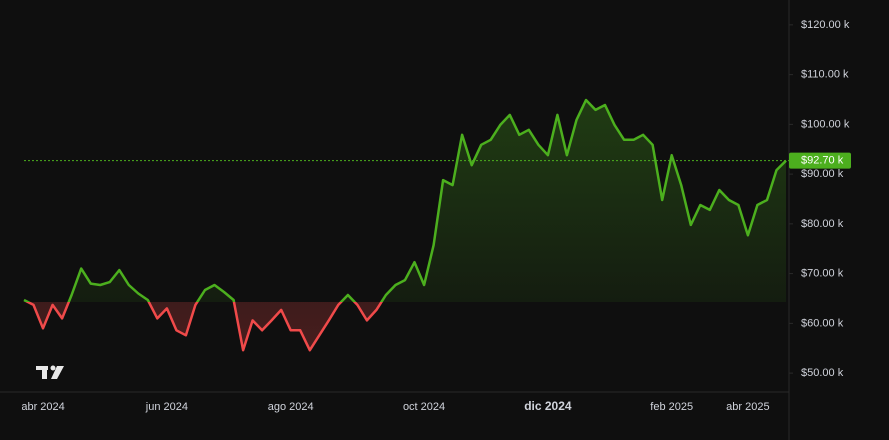  I want to click on last-price-tag, so click(820, 160).